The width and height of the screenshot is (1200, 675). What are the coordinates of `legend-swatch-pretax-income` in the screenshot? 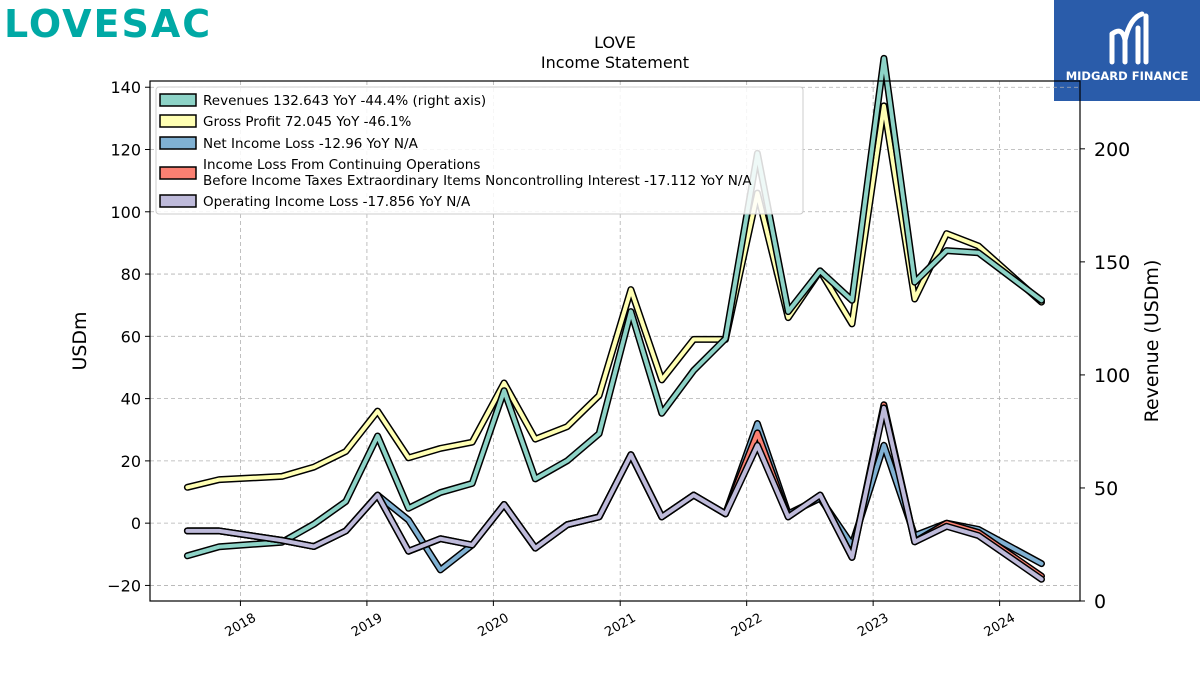 It's located at (178, 173).